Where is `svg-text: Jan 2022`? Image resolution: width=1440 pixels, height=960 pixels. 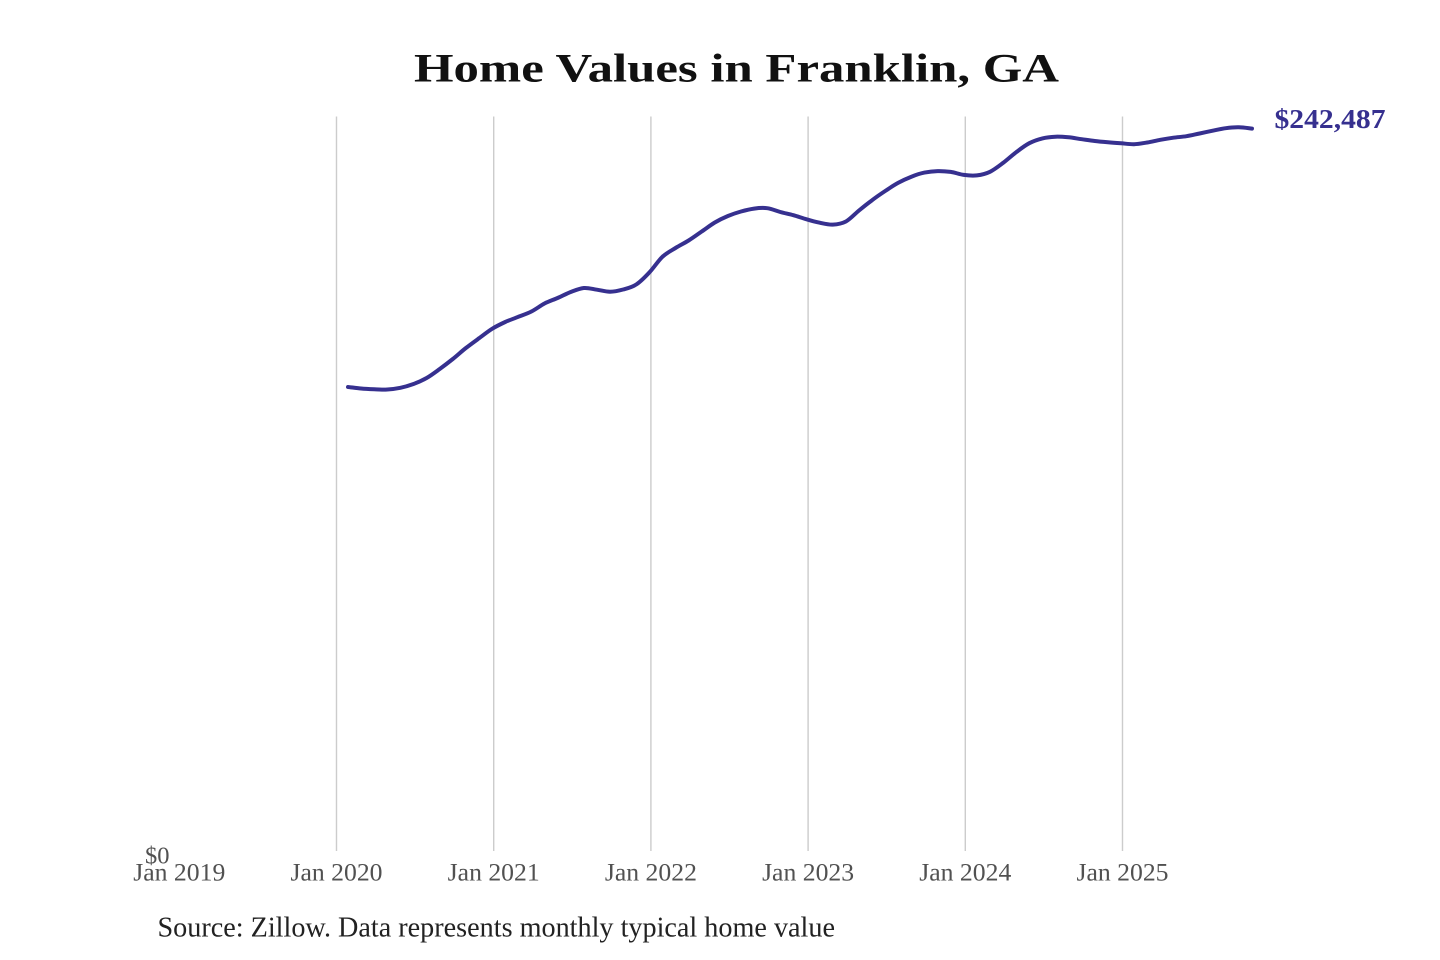 svg-text: Jan 2022 is located at coordinates (651, 872).